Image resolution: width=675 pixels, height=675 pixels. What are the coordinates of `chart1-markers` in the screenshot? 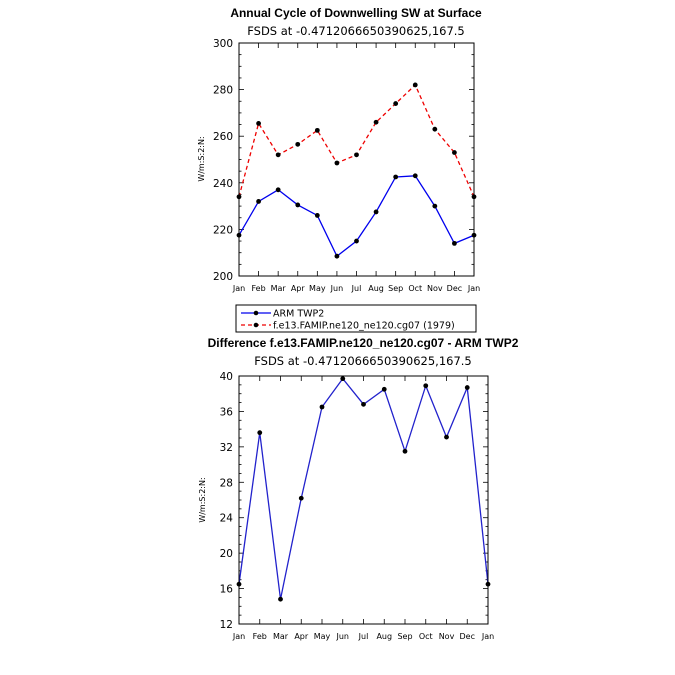 It's located at (356, 170).